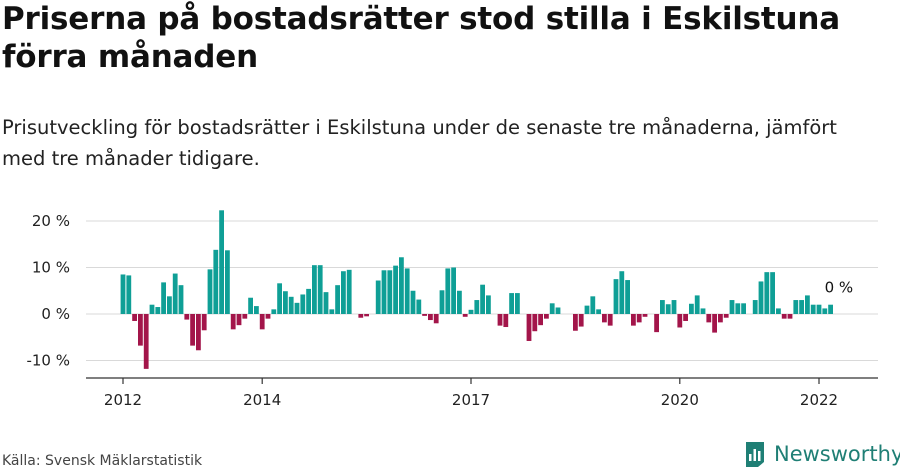 This screenshot has width=900, height=474. Describe the element at coordinates (48, 361) in the screenshot. I see `y-tick-label: -10 %` at that location.